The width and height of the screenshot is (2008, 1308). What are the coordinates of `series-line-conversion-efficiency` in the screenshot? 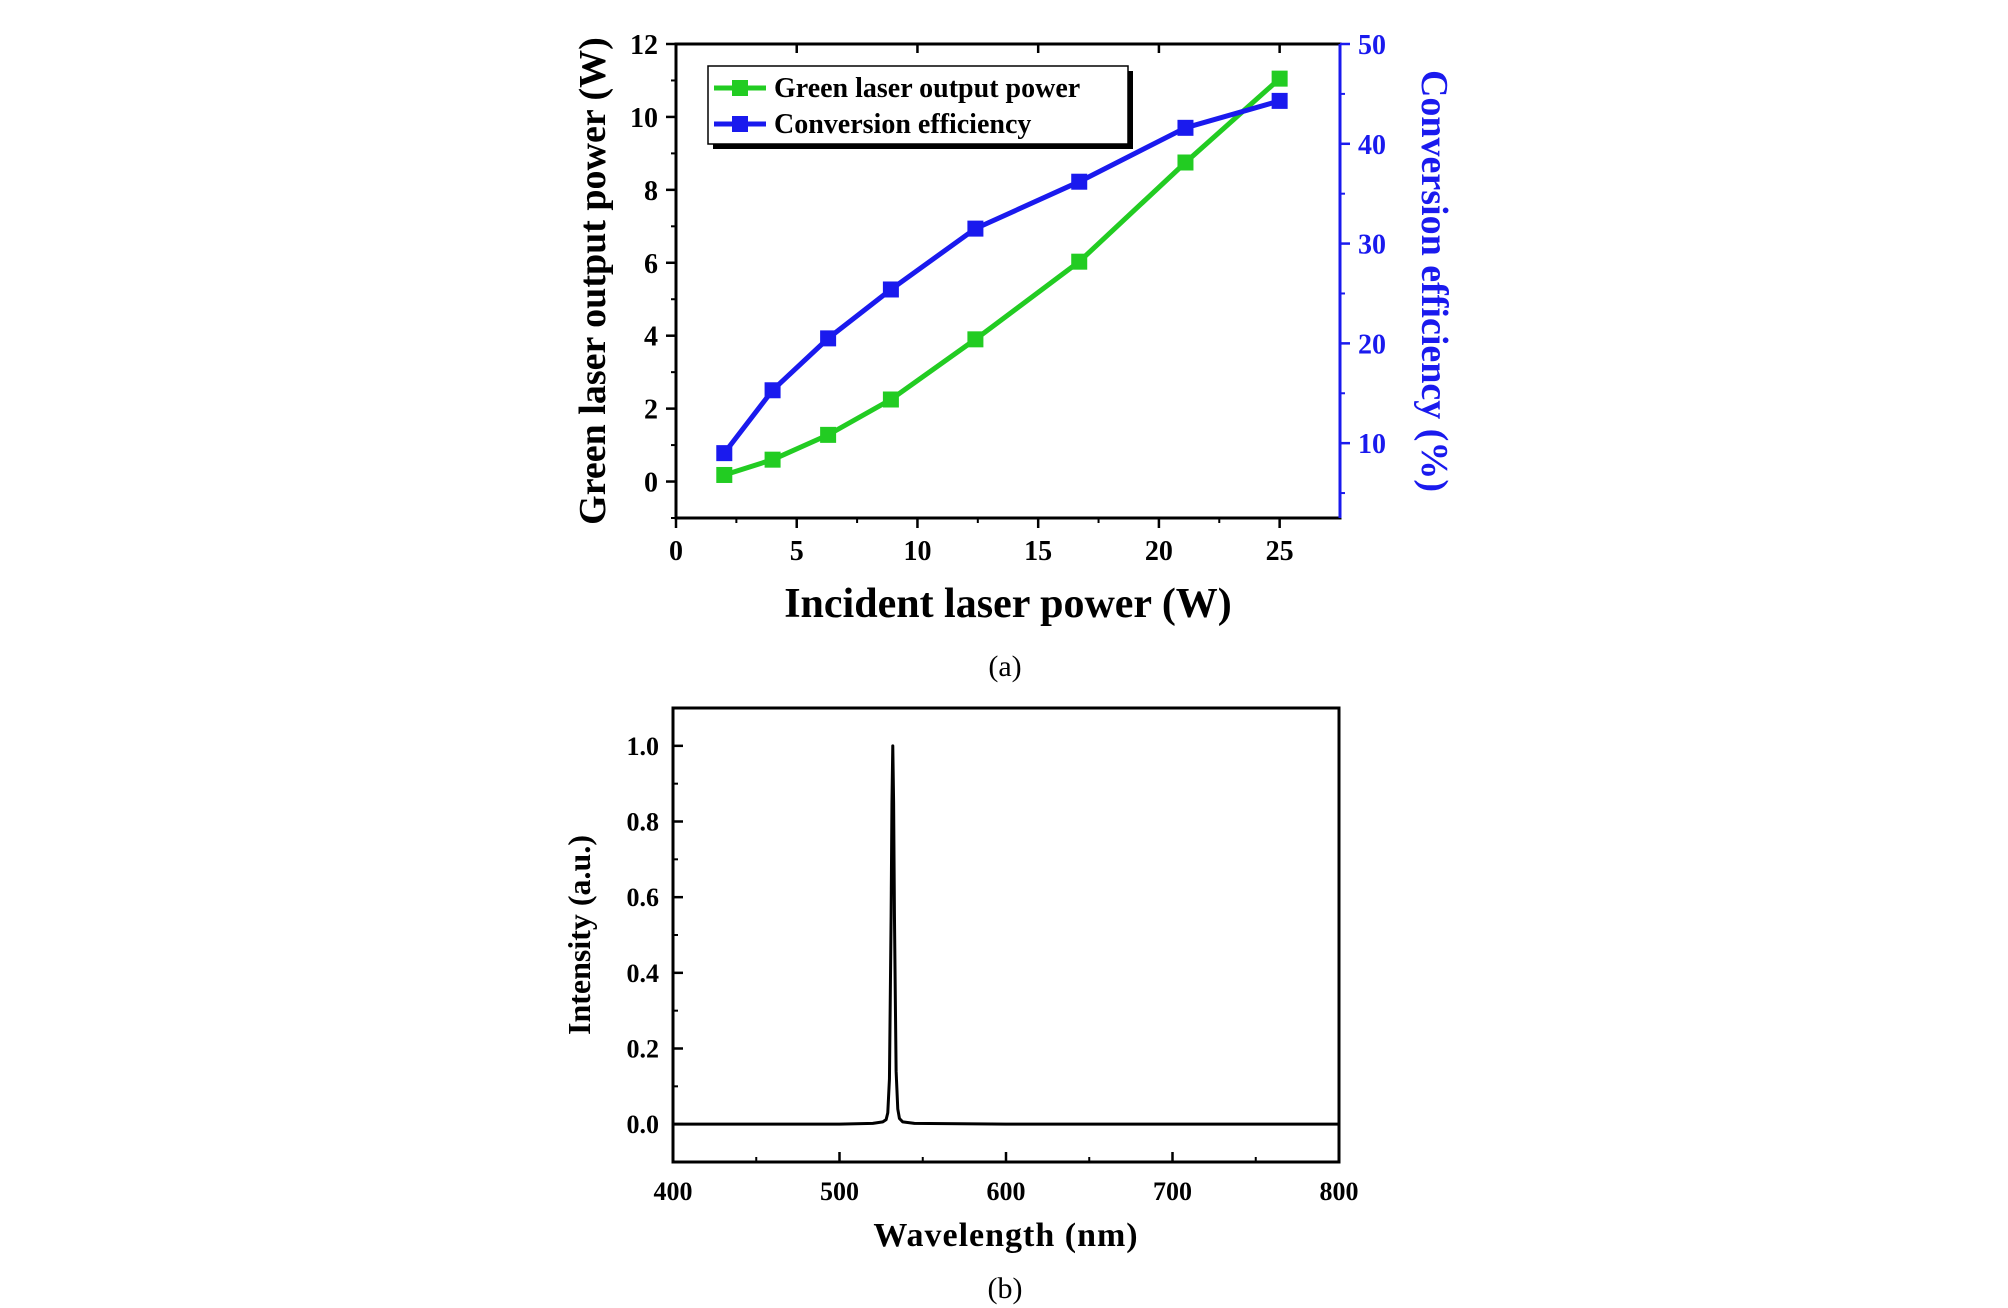 It's located at (1001, 276).